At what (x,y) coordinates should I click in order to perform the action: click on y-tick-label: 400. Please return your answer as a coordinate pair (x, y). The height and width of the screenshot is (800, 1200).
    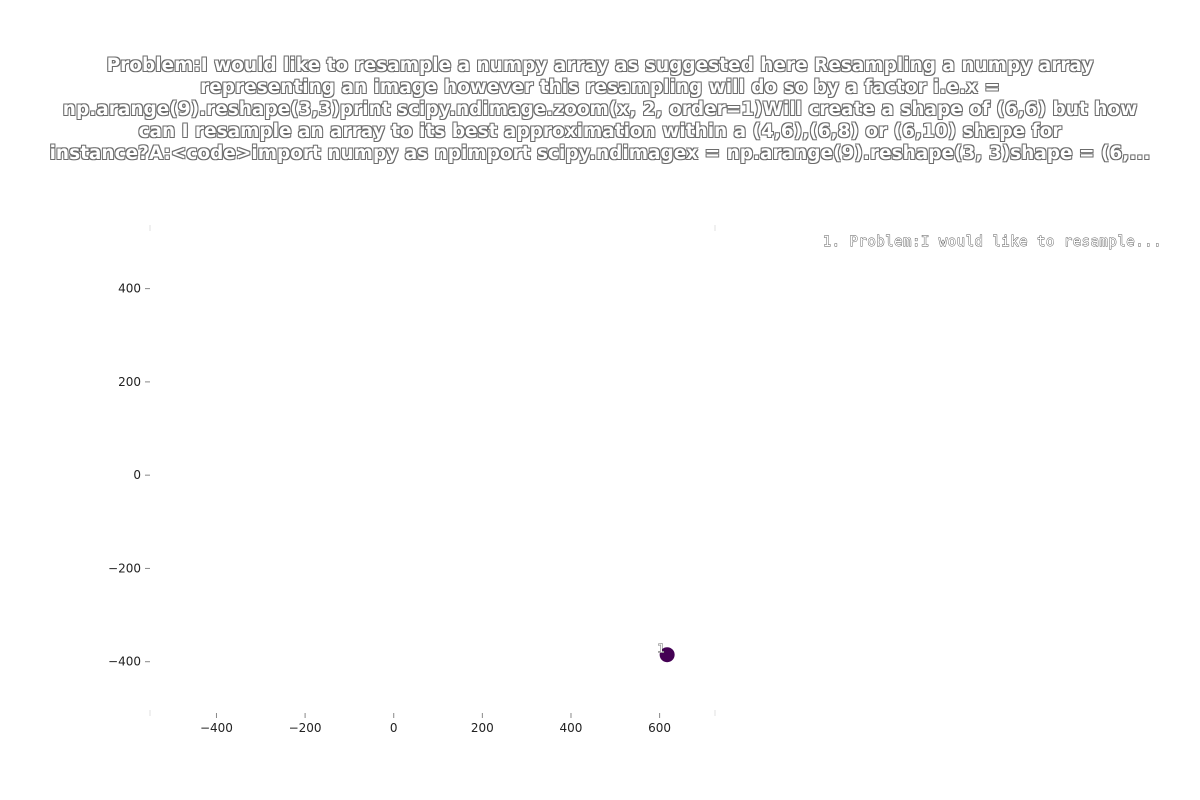
    Looking at the image, I should click on (129, 289).